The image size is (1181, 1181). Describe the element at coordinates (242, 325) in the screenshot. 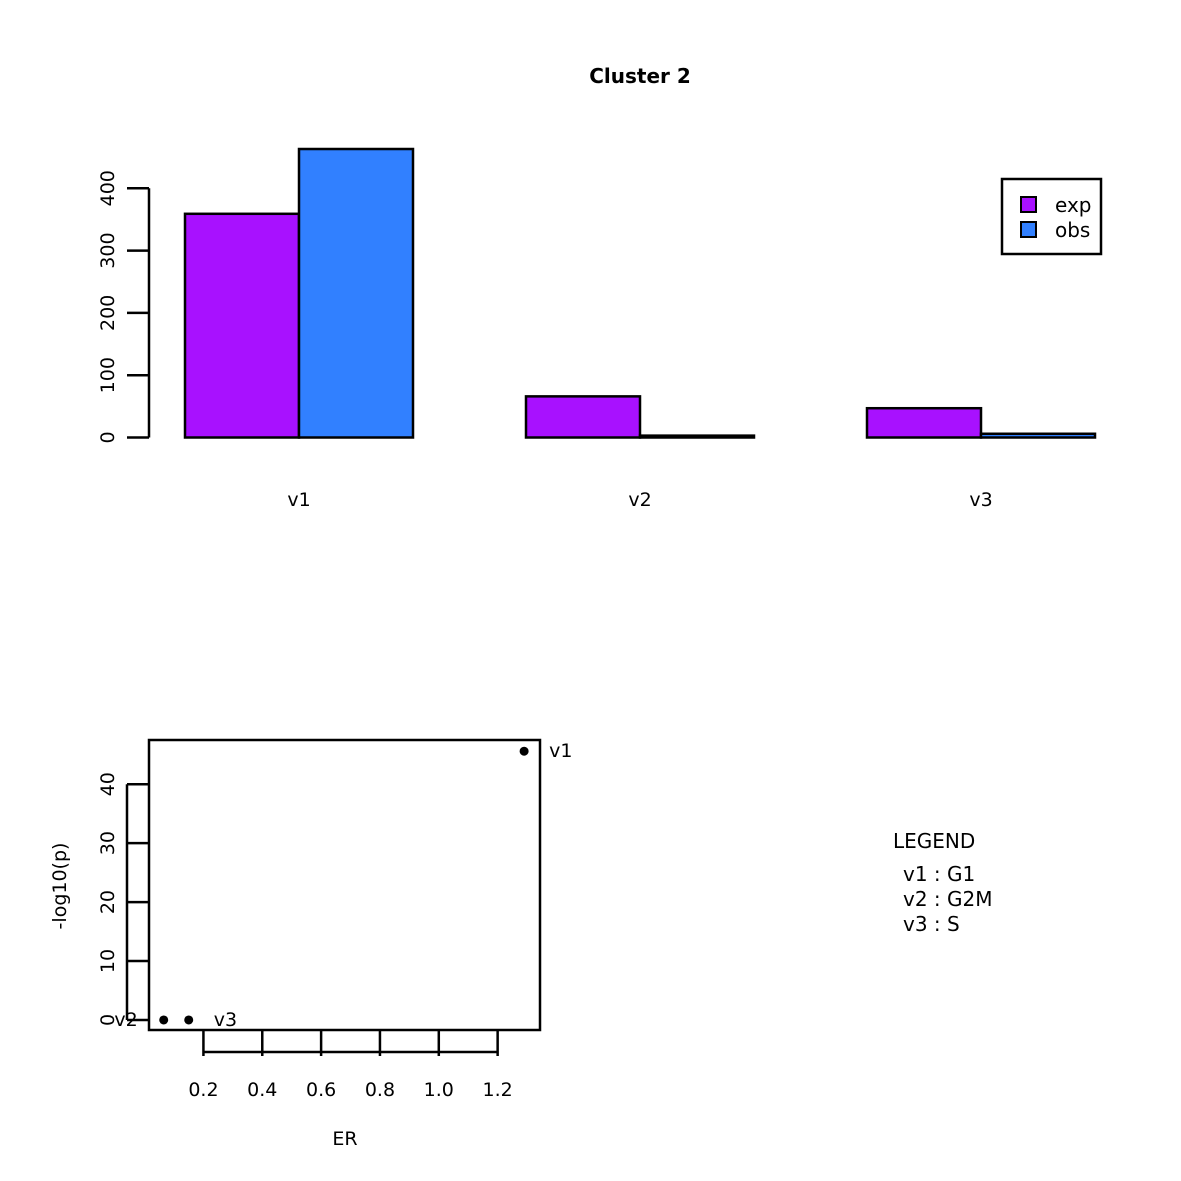

I see `bar-exp-v1` at that location.